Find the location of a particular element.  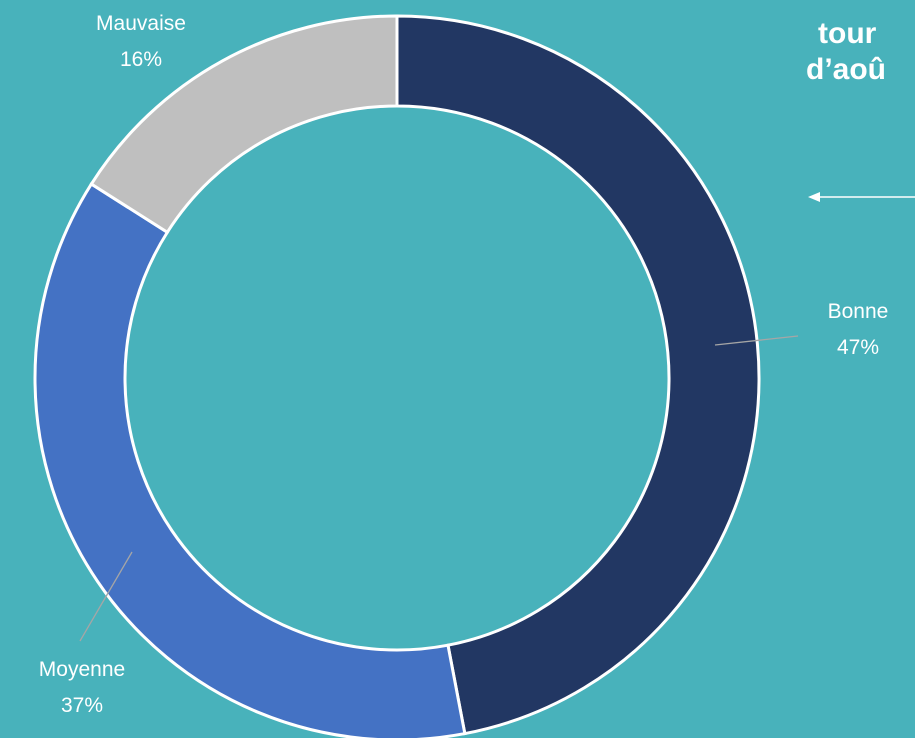

leader-line-moyenne is located at coordinates (106, 596).